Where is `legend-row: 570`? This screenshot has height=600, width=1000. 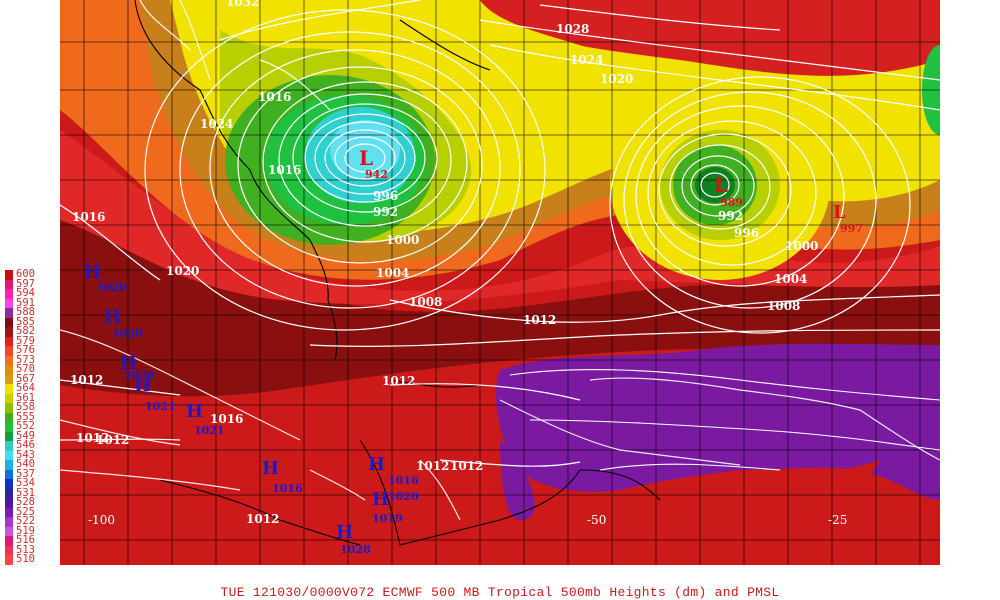
legend-row: 570 is located at coordinates (32, 369).